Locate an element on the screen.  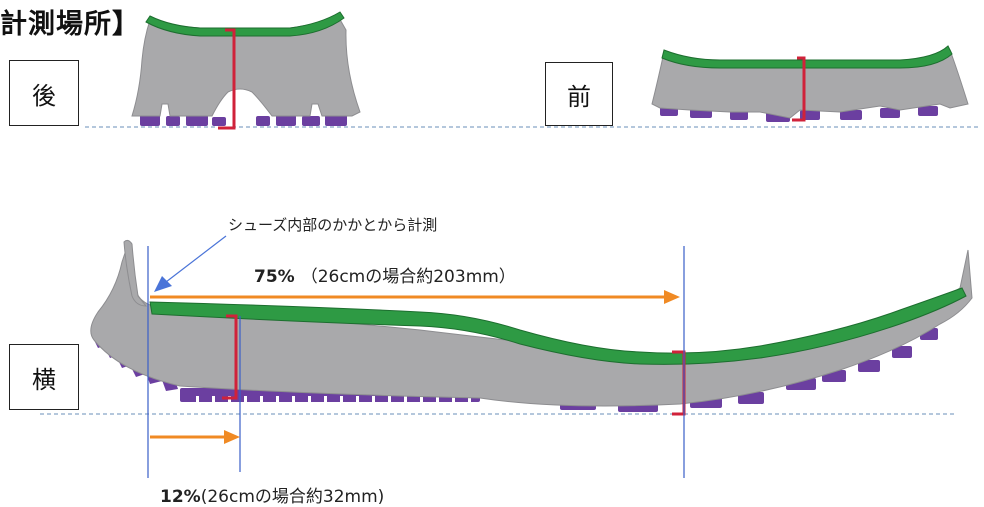
label-side-box: 横 is located at coordinates (44, 377).